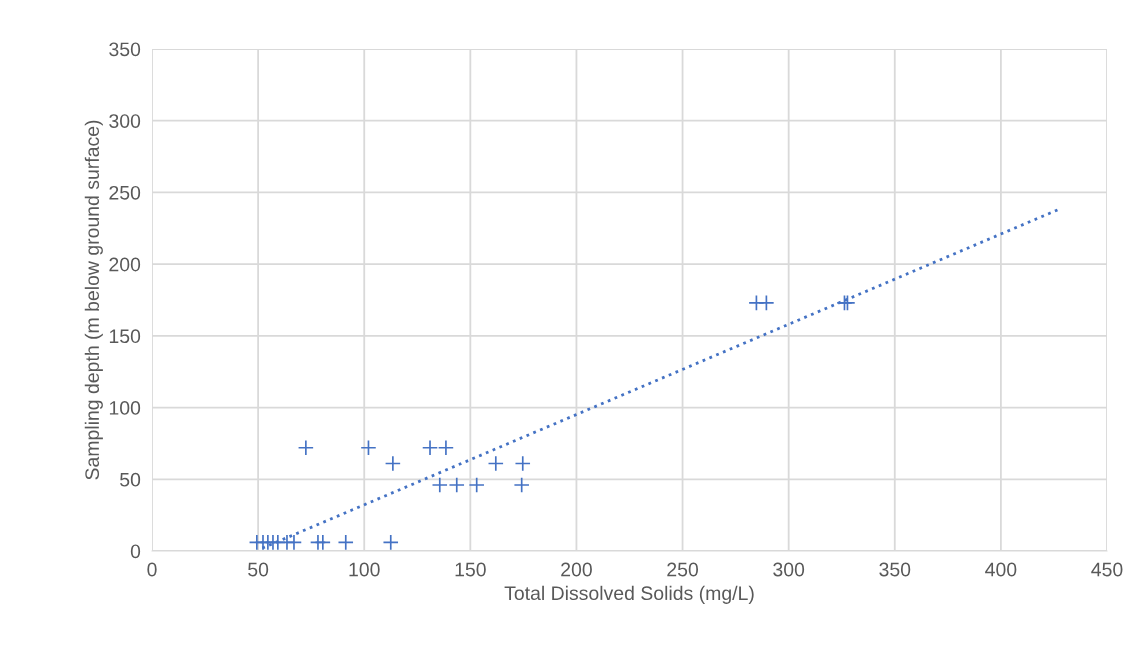 The image size is (1140, 647). What do you see at coordinates (125, 49) in the screenshot?
I see `y-tick-label: 350` at bounding box center [125, 49].